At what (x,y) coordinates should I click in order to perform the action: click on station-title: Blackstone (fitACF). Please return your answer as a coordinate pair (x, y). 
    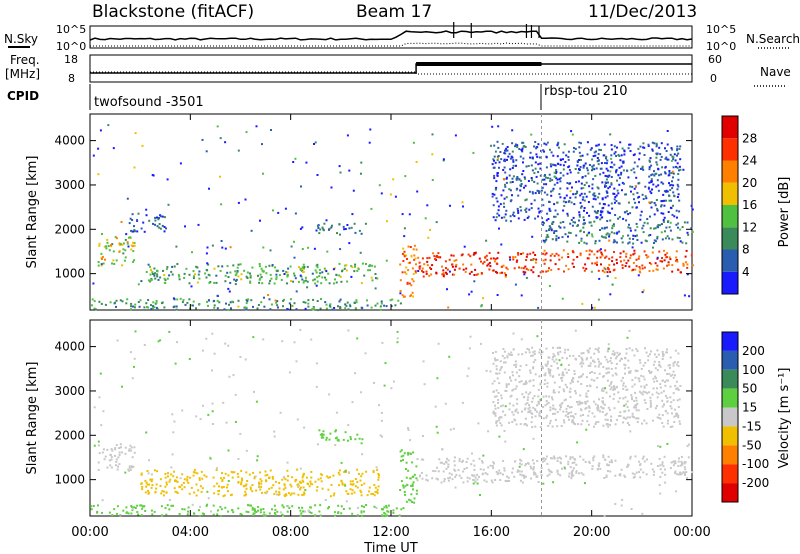
    Looking at the image, I should click on (173, 12).